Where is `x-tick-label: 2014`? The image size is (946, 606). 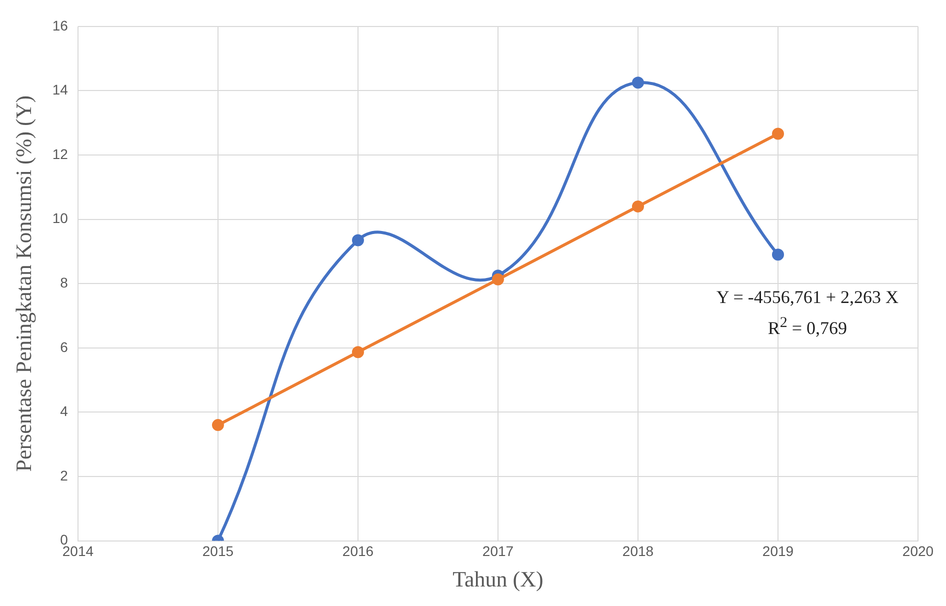
x-tick-label: 2014 is located at coordinates (78, 551).